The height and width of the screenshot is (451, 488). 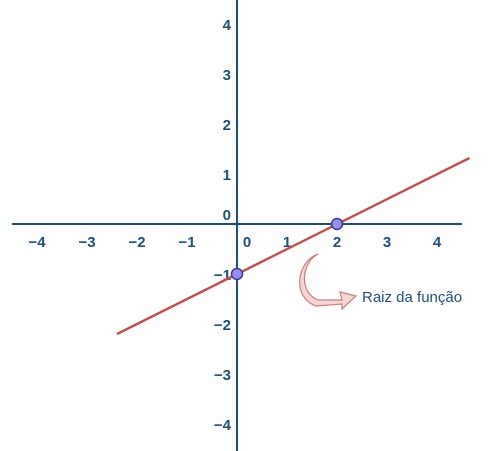 I want to click on x-tick-label: 1, so click(x=287, y=242).